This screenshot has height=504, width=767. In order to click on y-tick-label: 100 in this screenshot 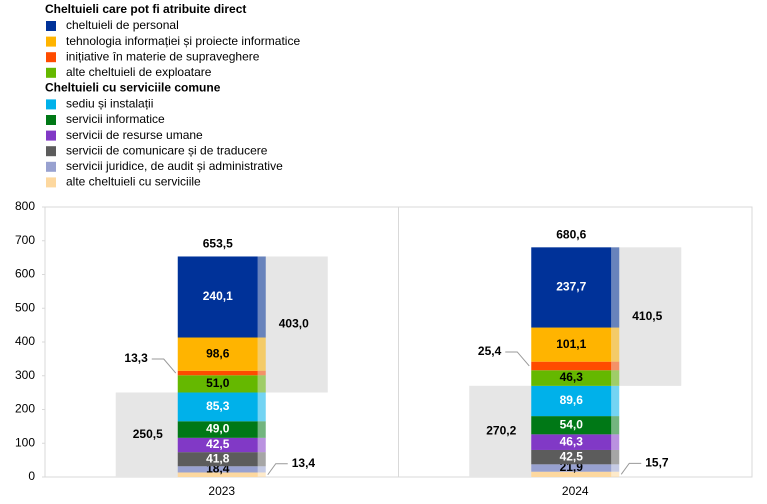, I will do `click(25, 442)`.